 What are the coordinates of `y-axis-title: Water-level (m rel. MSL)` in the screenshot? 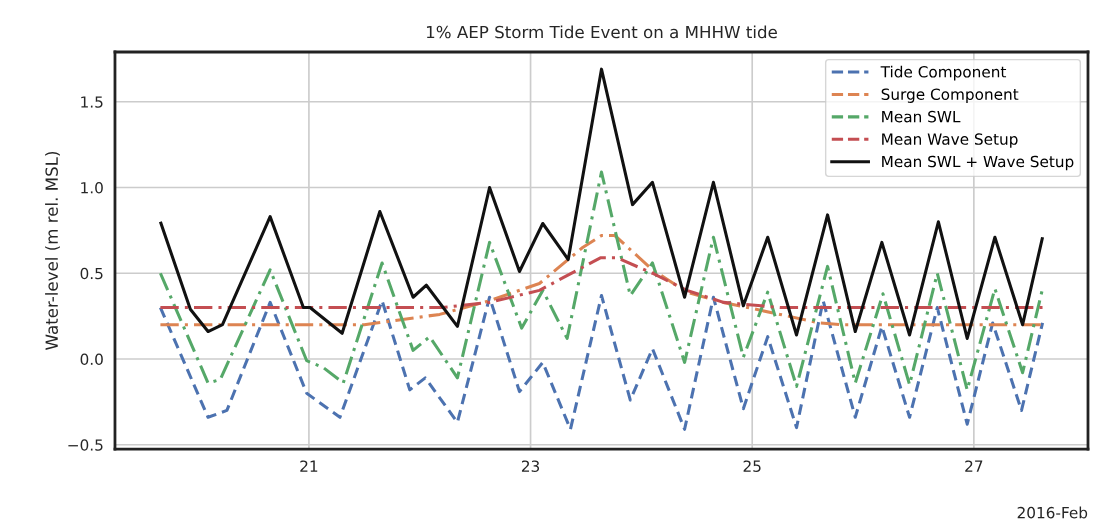 It's located at (52, 251).